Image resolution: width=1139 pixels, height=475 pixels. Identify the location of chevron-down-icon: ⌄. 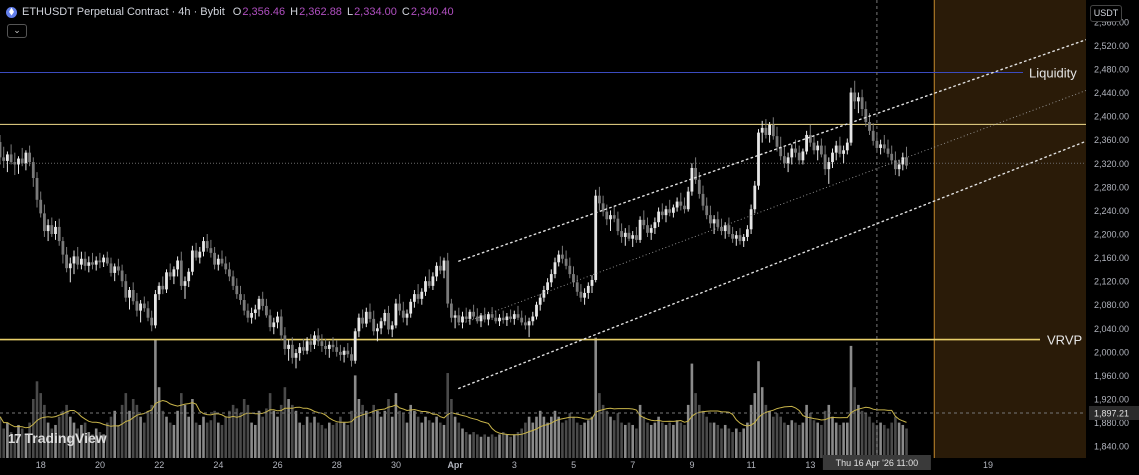
(17, 31).